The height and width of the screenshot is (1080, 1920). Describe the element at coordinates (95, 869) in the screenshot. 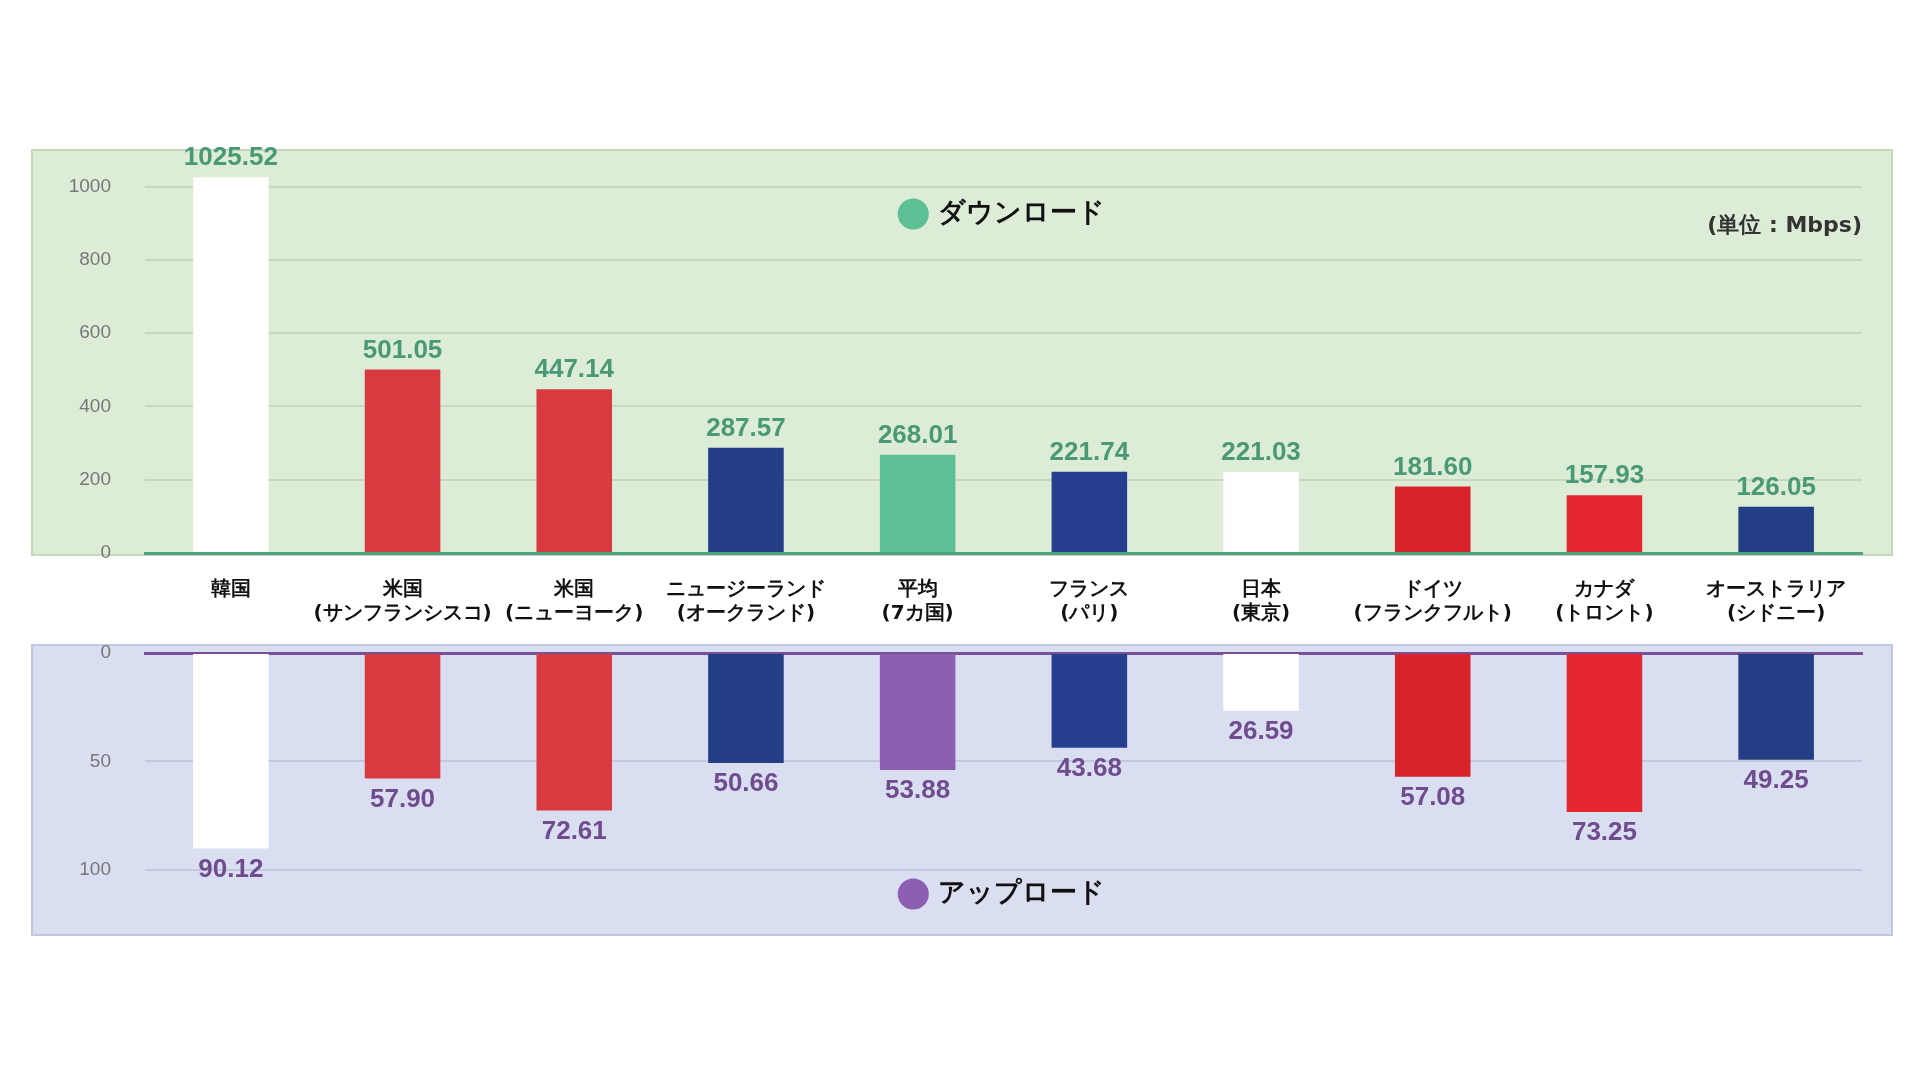

I see `y-tick-label: 100` at that location.